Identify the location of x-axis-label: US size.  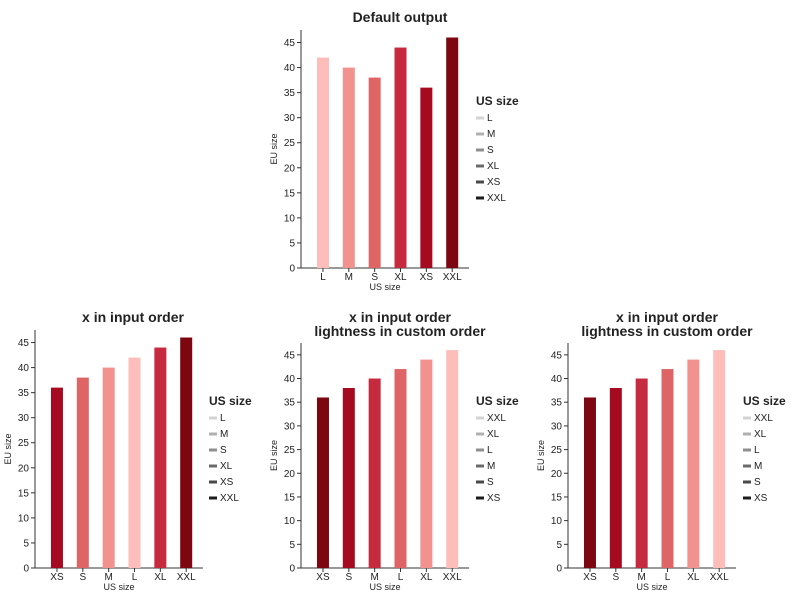
(118, 587).